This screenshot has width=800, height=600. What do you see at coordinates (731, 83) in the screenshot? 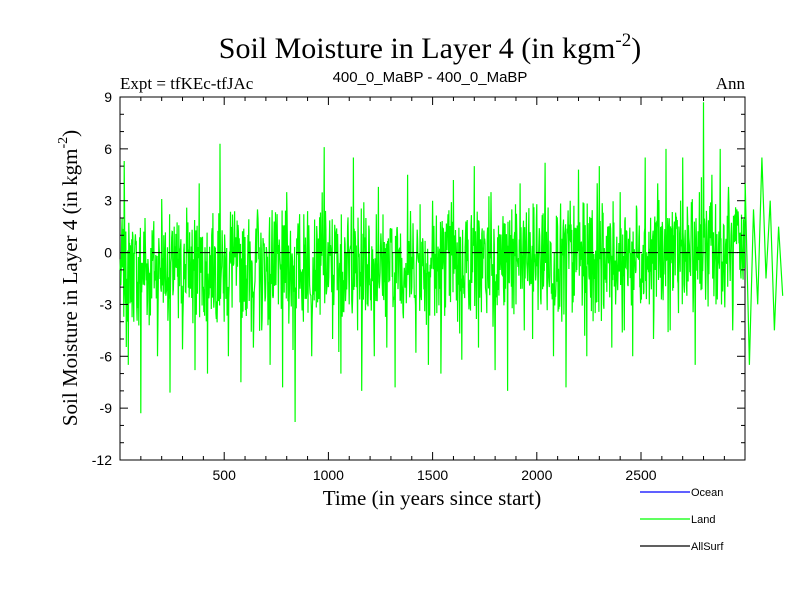
I see `season-label: Ann` at bounding box center [731, 83].